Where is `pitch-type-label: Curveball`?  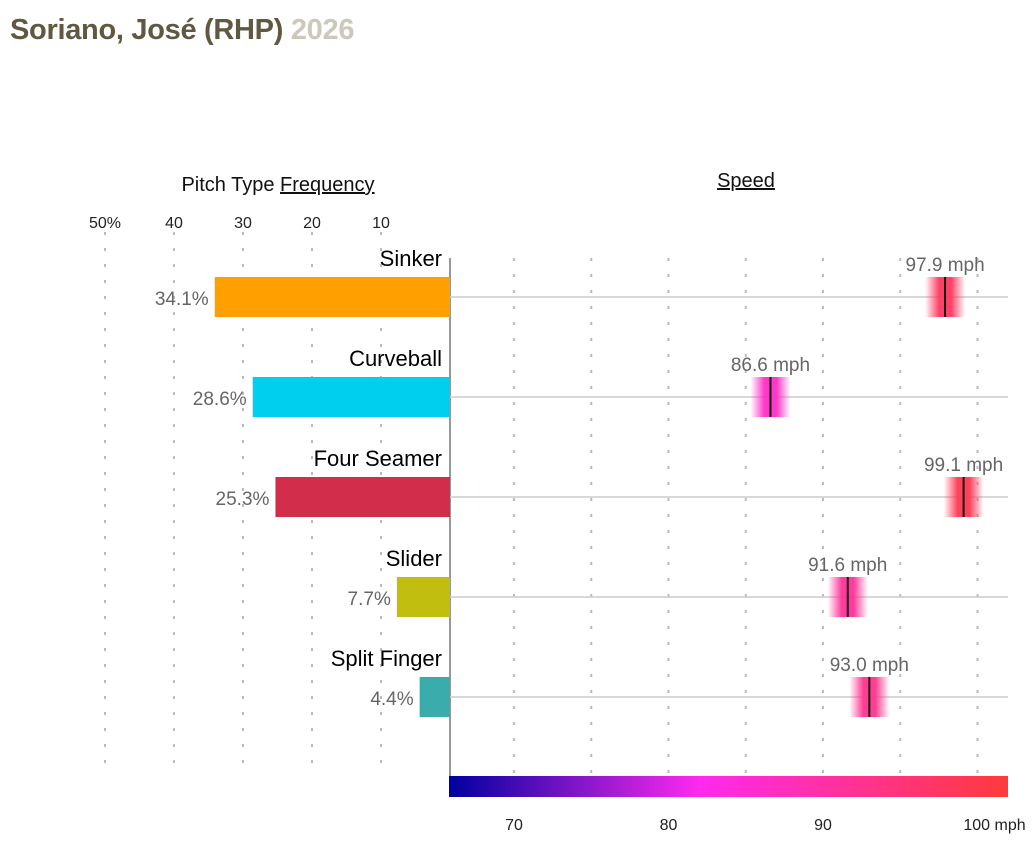 pitch-type-label: Curveball is located at coordinates (395, 358).